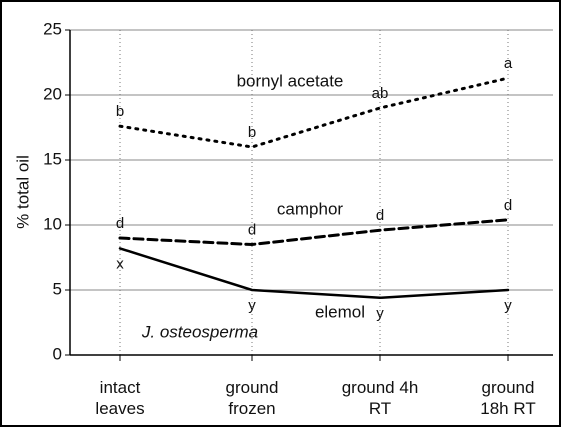 The image size is (561, 427). What do you see at coordinates (290, 80) in the screenshot?
I see `series-name: bornyl acetate` at bounding box center [290, 80].